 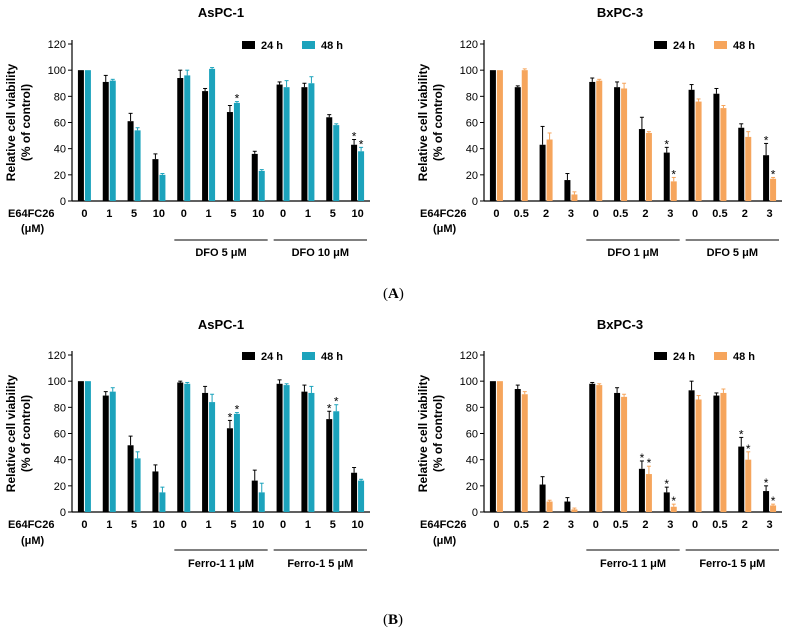 What do you see at coordinates (60, 435) in the screenshot?
I see `y-tick-label: 60` at bounding box center [60, 435].